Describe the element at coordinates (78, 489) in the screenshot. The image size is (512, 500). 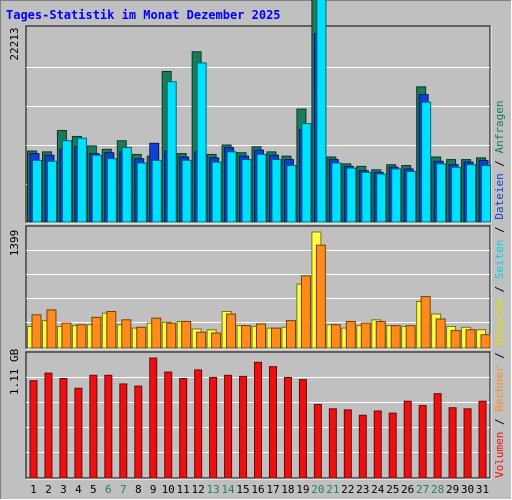
I see `x-tick-label-4: 4` at that location.